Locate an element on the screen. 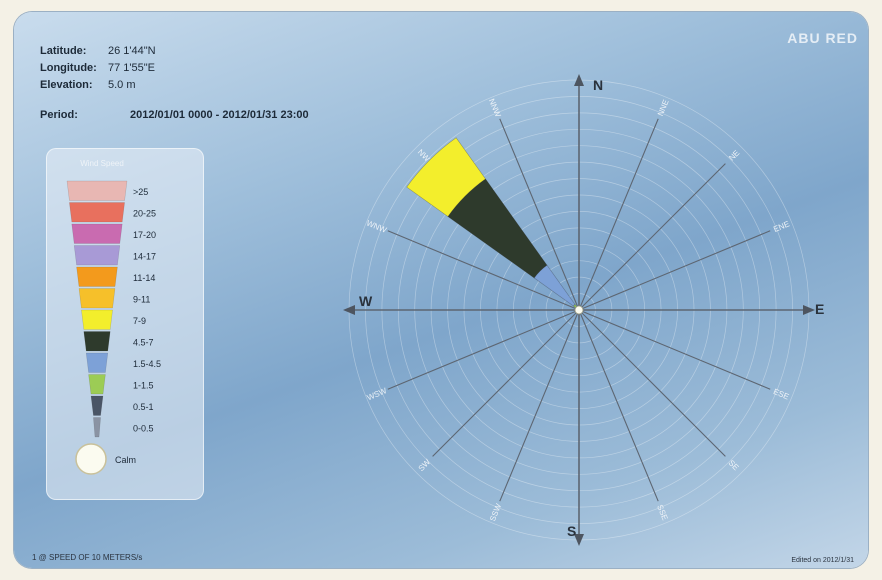 The height and width of the screenshot is (580, 882). legend-label-8: 1.5-4.5 is located at coordinates (147, 364).